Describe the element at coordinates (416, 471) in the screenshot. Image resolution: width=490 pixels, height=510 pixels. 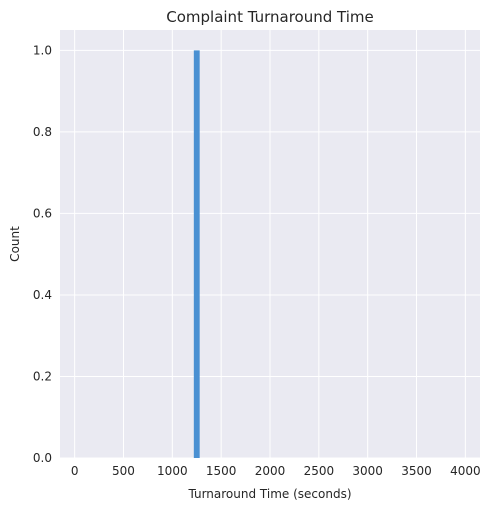
I see `x-tick-label: 3500` at that location.